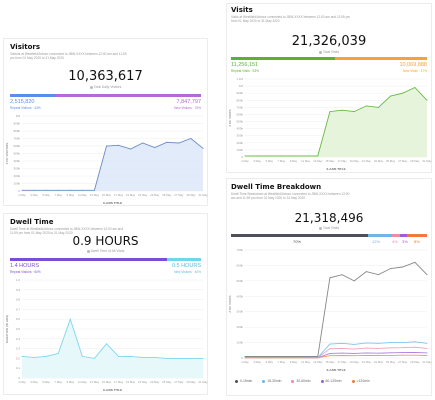 This screenshot has width=435, height=400. I want to click on y-tick-label: 0.3, so click(18, 349).